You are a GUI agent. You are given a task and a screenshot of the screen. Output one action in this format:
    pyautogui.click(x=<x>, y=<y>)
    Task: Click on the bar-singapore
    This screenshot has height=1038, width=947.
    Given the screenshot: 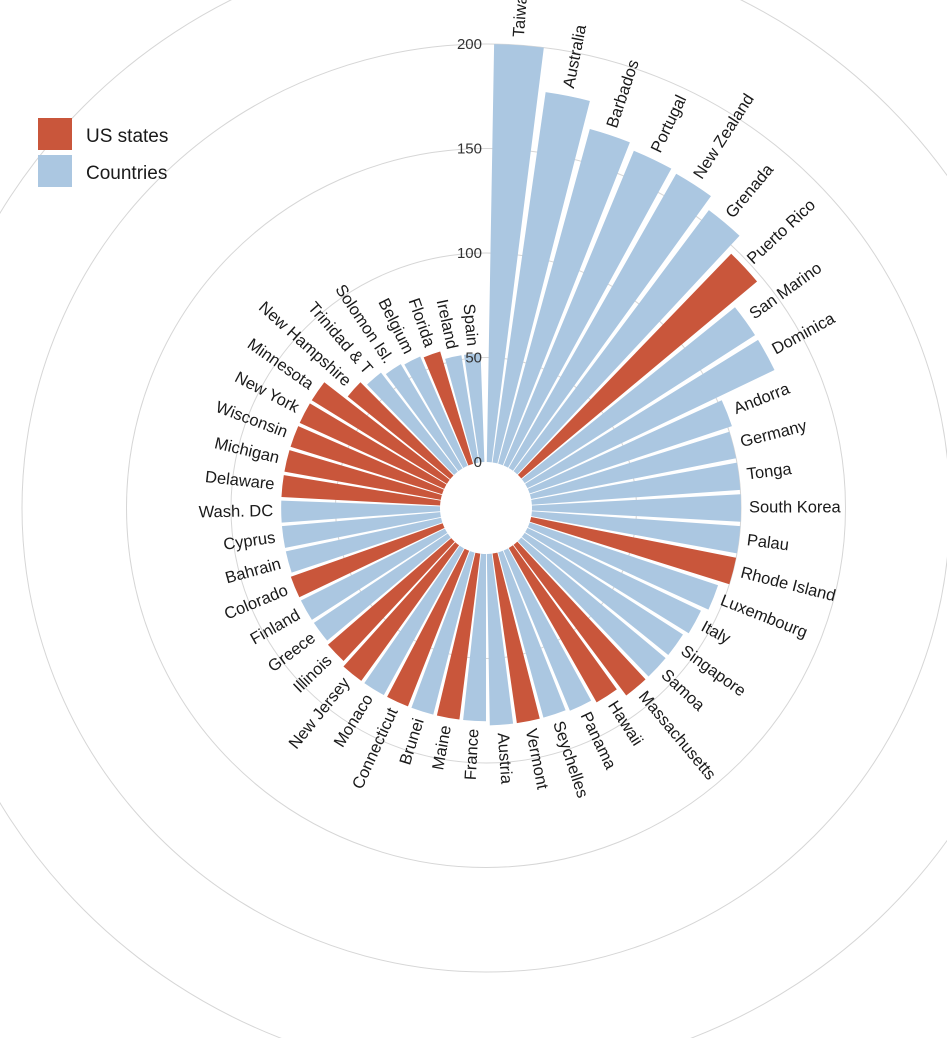 What is the action you would take?
    pyautogui.click(x=602, y=593)
    